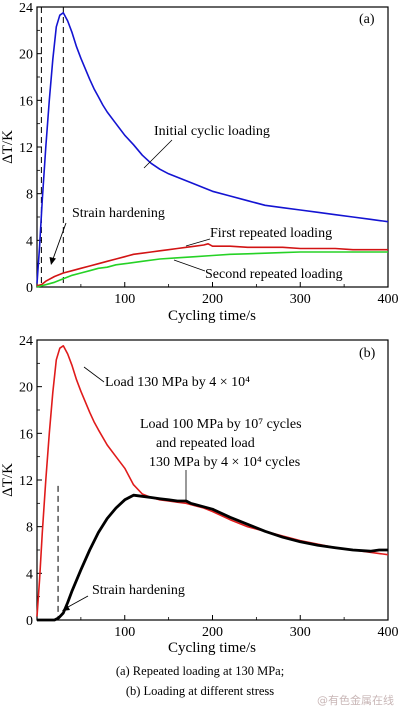 The height and width of the screenshot is (711, 400). Describe the element at coordinates (274, 274) in the screenshot. I see `annotation-second-repeated-loading: Second repeated loading` at that location.